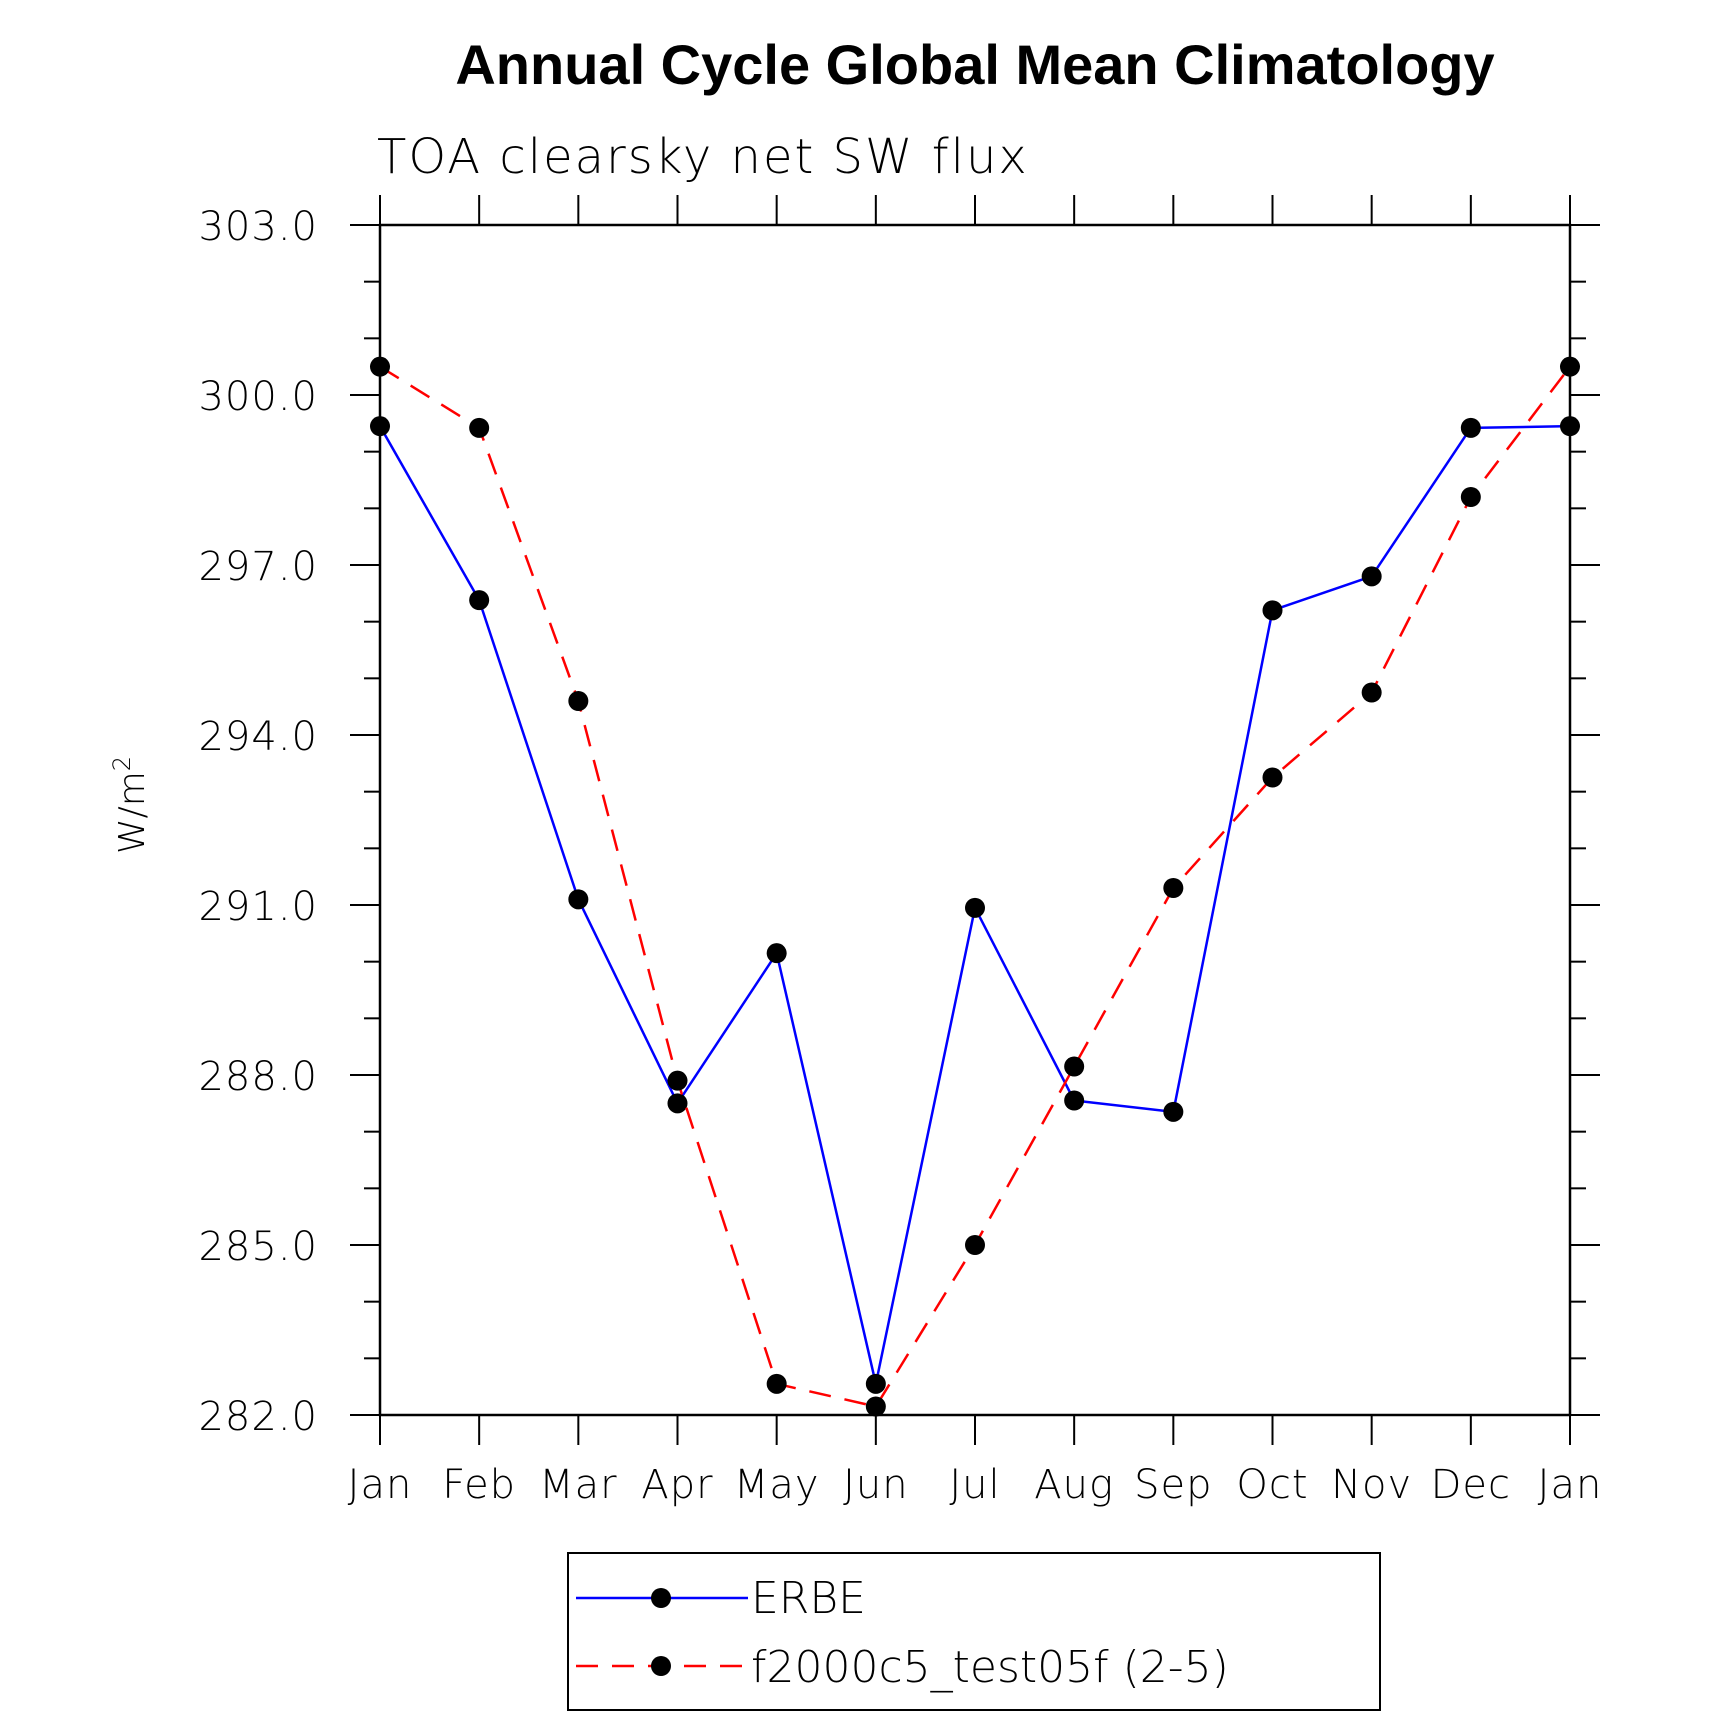 The height and width of the screenshot is (1718, 1710). I want to click on y-tick-label: 291.0, so click(258, 907).